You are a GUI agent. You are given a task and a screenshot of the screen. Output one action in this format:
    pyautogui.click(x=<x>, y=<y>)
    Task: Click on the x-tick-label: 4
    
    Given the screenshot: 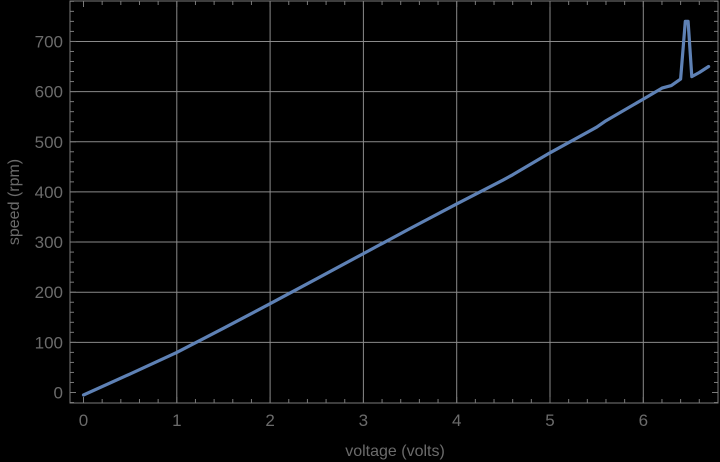 What is the action you would take?
    pyautogui.click(x=456, y=420)
    